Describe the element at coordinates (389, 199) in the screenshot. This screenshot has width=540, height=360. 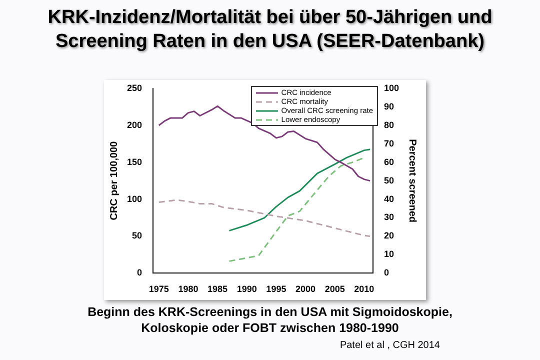
I see `y2-tick-label: 40` at that location.